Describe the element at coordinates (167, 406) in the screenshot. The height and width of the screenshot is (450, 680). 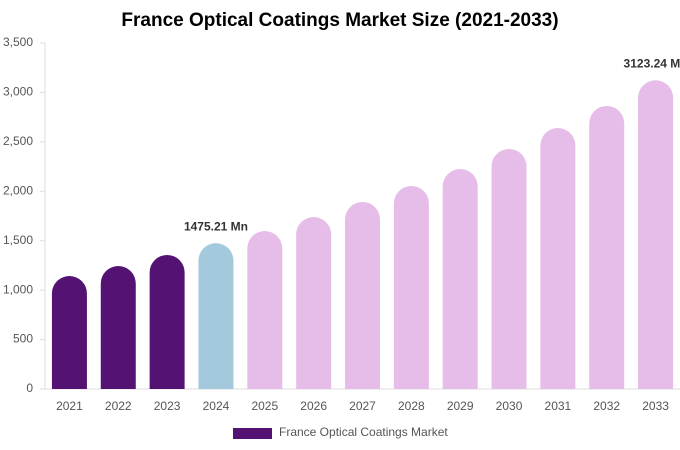
I see `x-tick-label: 2023` at that location.